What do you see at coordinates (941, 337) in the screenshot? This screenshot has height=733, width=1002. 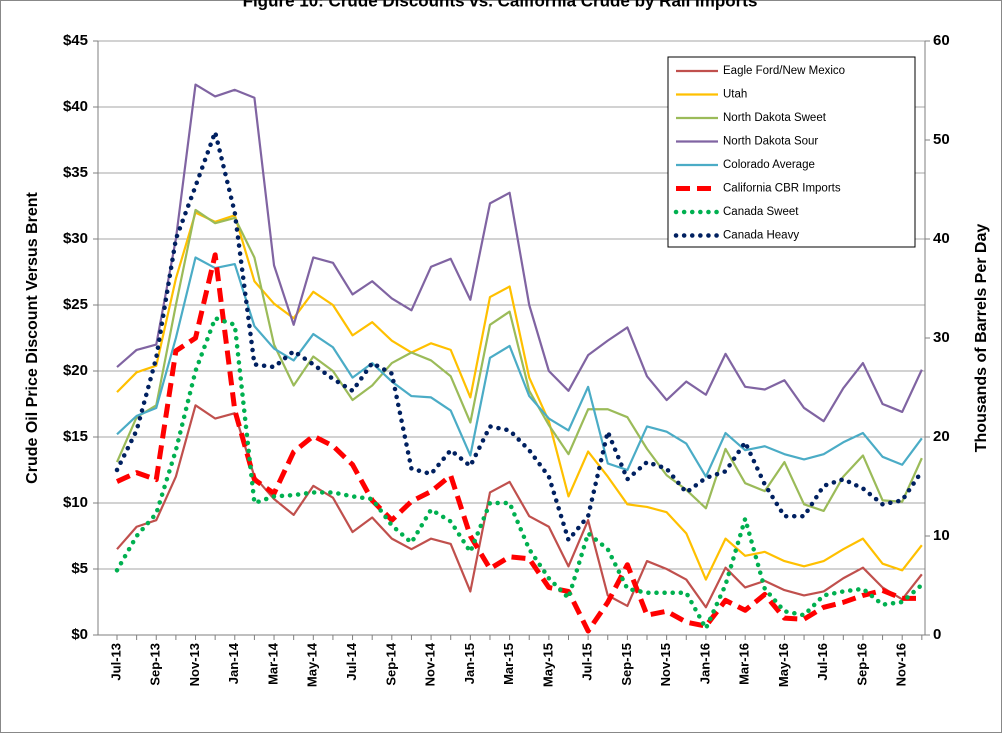 I see `y2-tick-label: 30` at bounding box center [941, 337].